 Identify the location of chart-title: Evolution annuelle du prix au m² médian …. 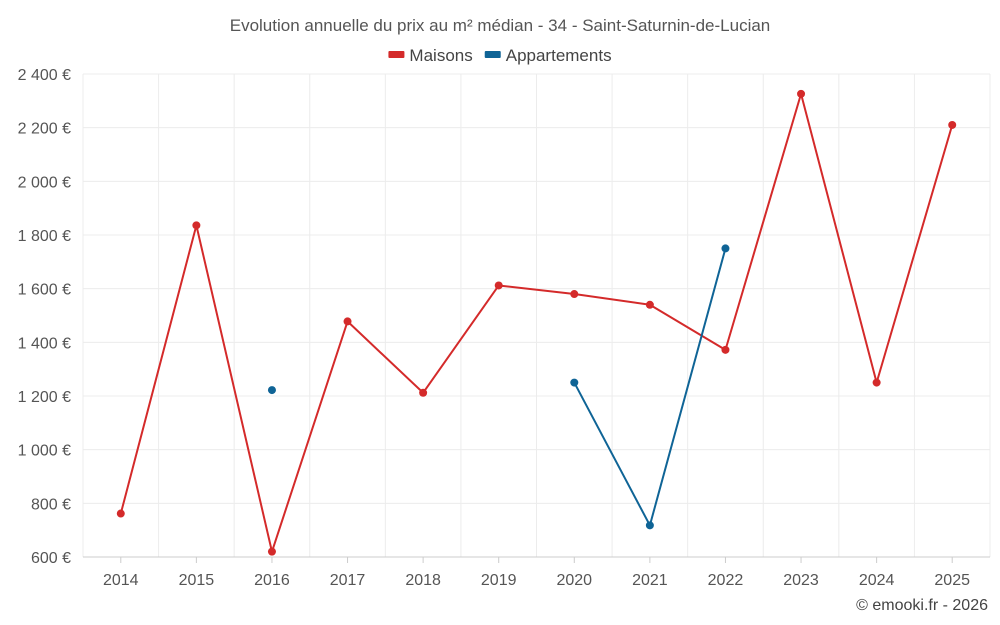
(500, 25).